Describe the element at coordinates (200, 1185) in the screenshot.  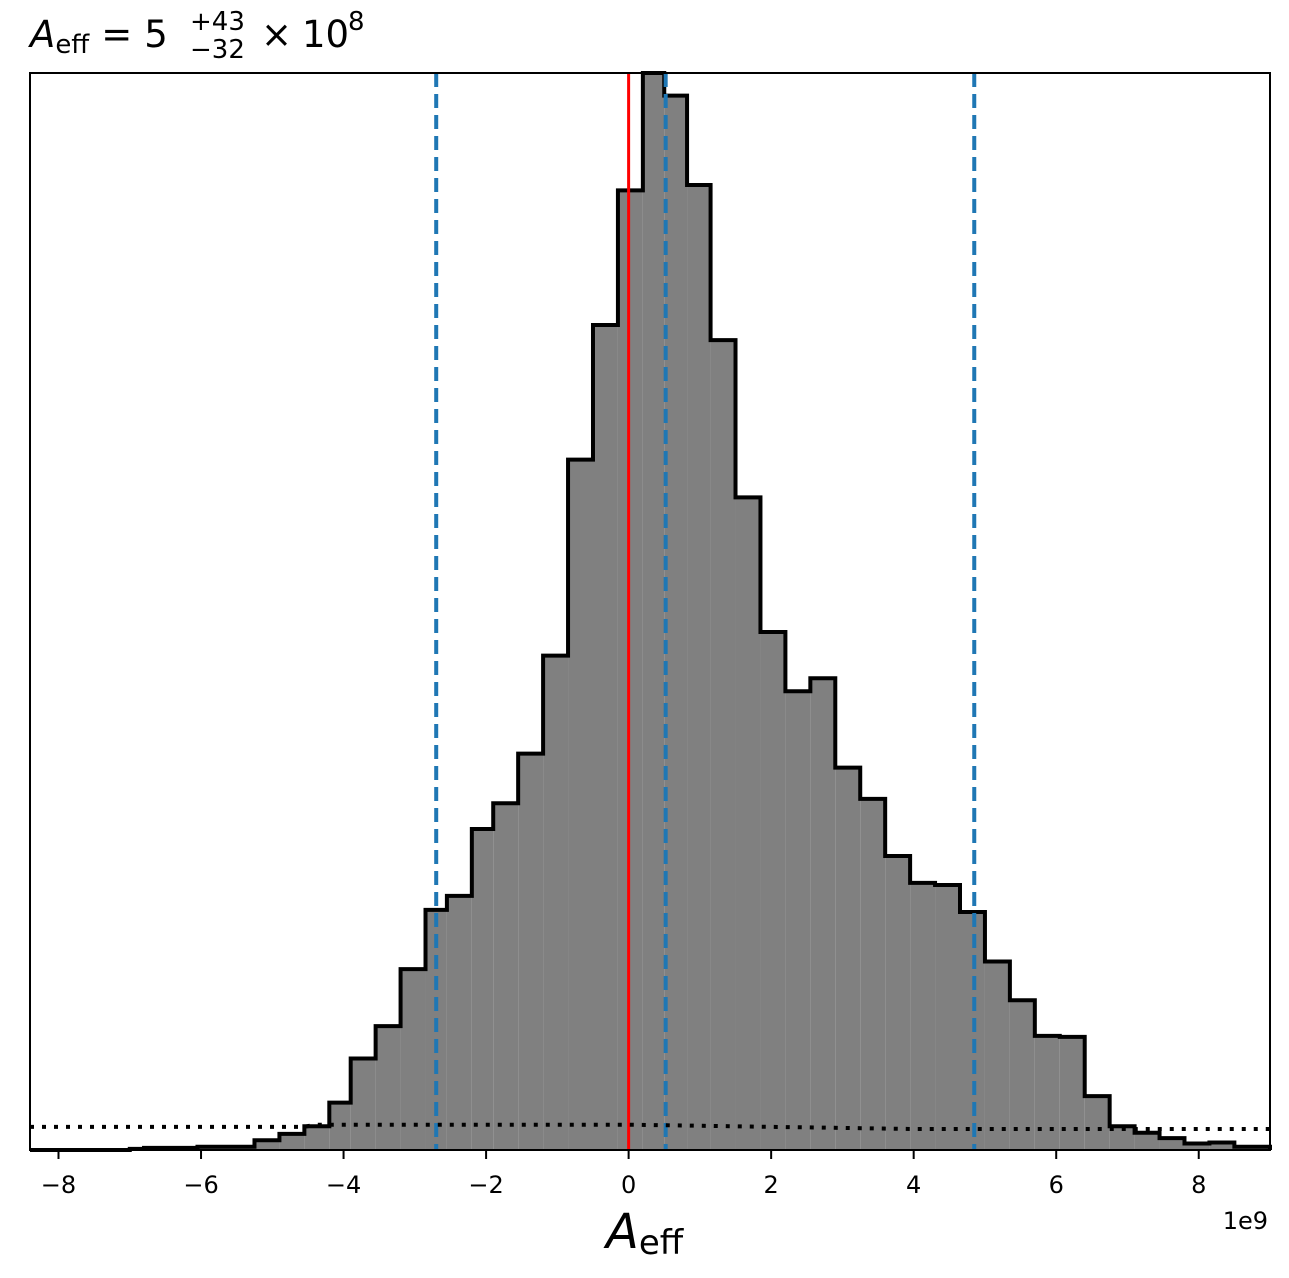
I see `x-tick-label: −6` at that location.